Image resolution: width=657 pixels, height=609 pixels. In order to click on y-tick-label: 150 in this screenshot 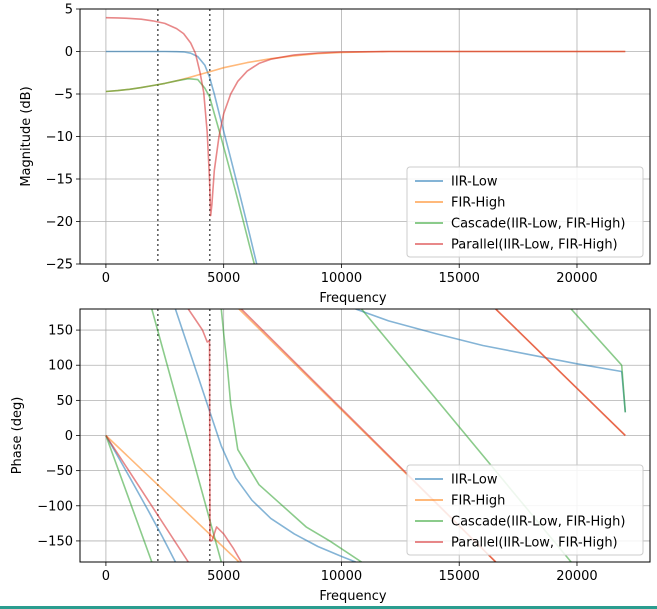, I will do `click(60, 331)`.